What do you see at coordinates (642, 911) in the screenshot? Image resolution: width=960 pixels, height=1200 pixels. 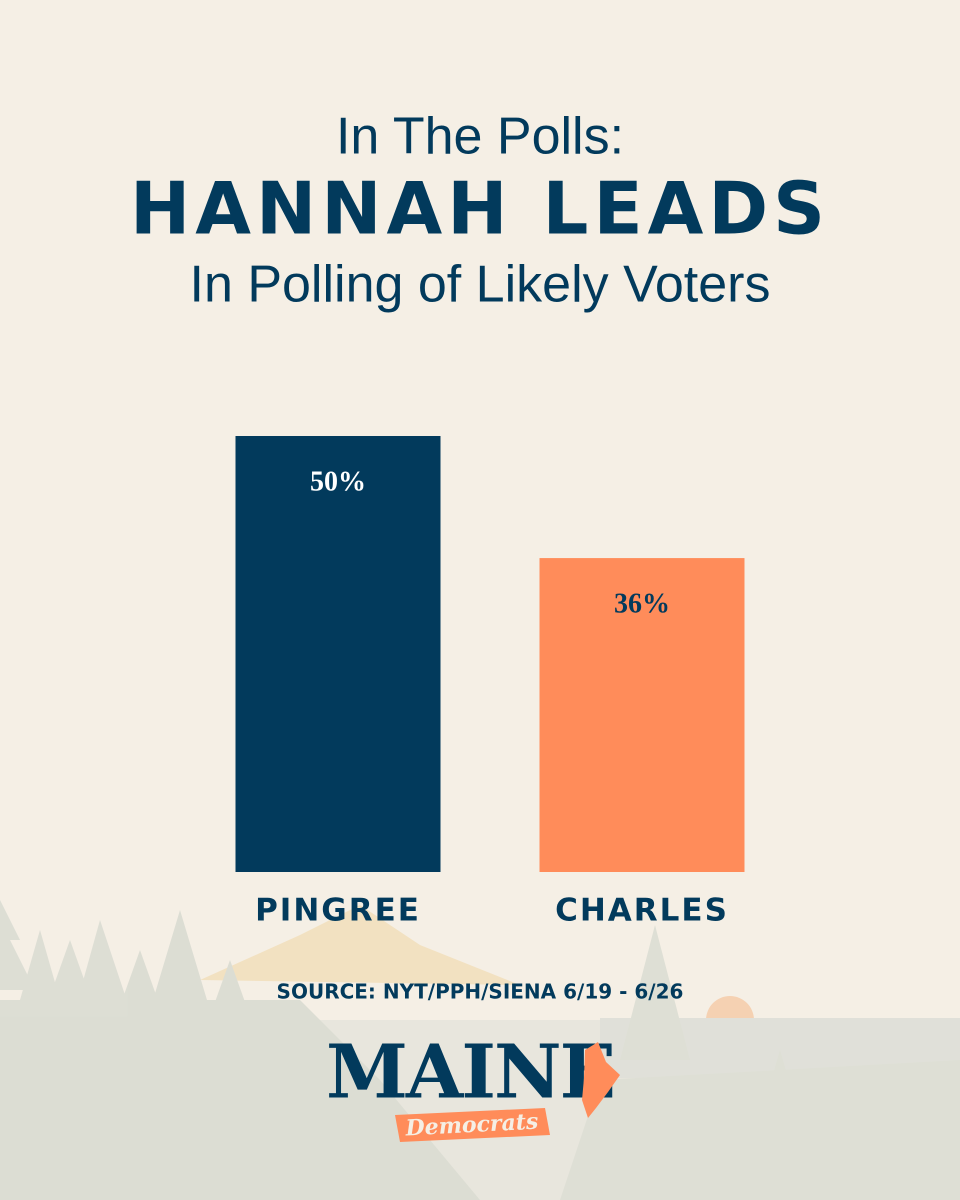 I see `x-tick-label: CHARLES` at bounding box center [642, 911].